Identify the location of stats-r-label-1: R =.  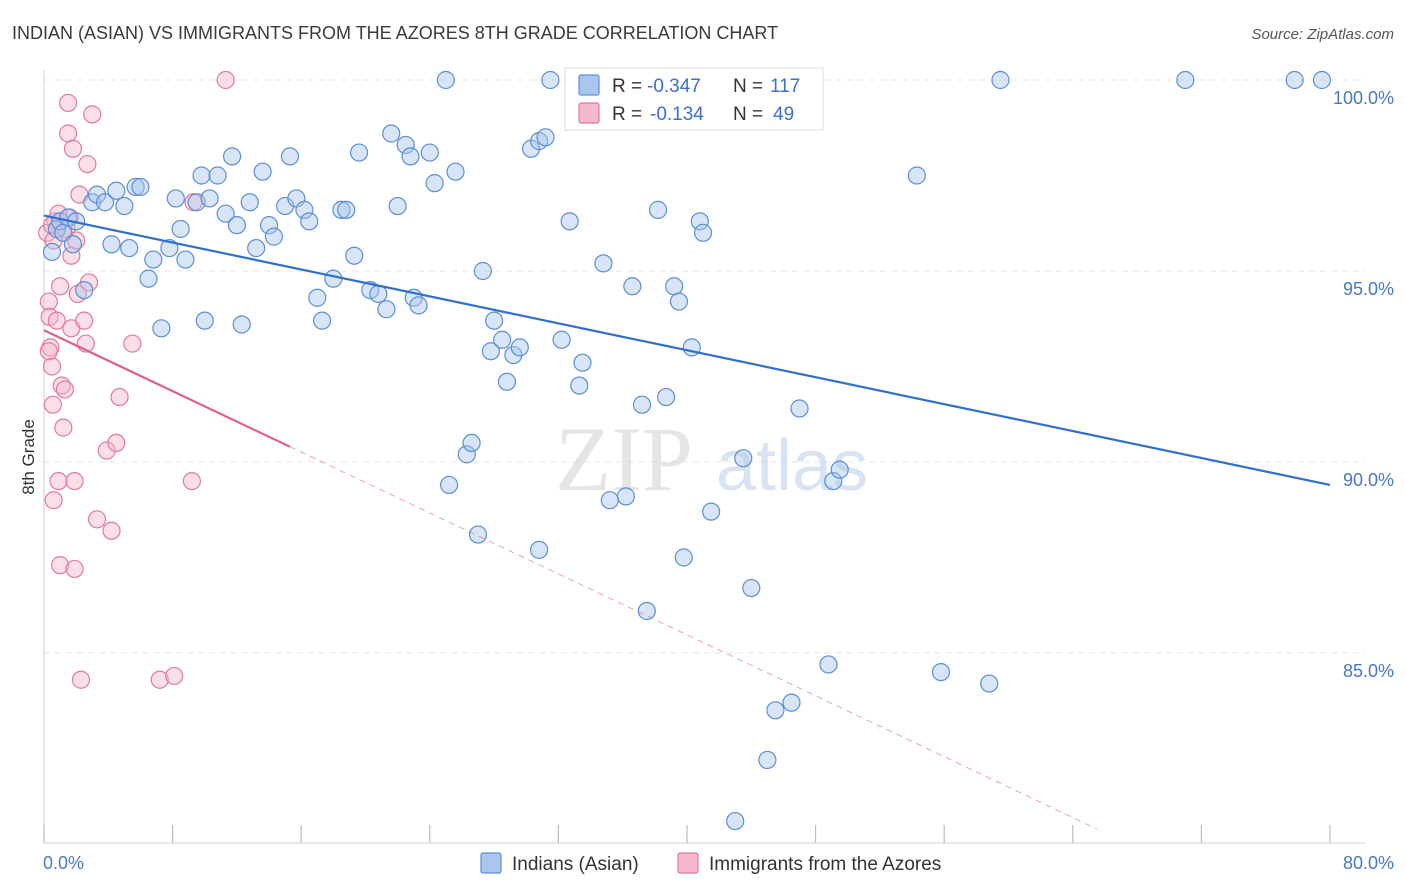
(627, 86).